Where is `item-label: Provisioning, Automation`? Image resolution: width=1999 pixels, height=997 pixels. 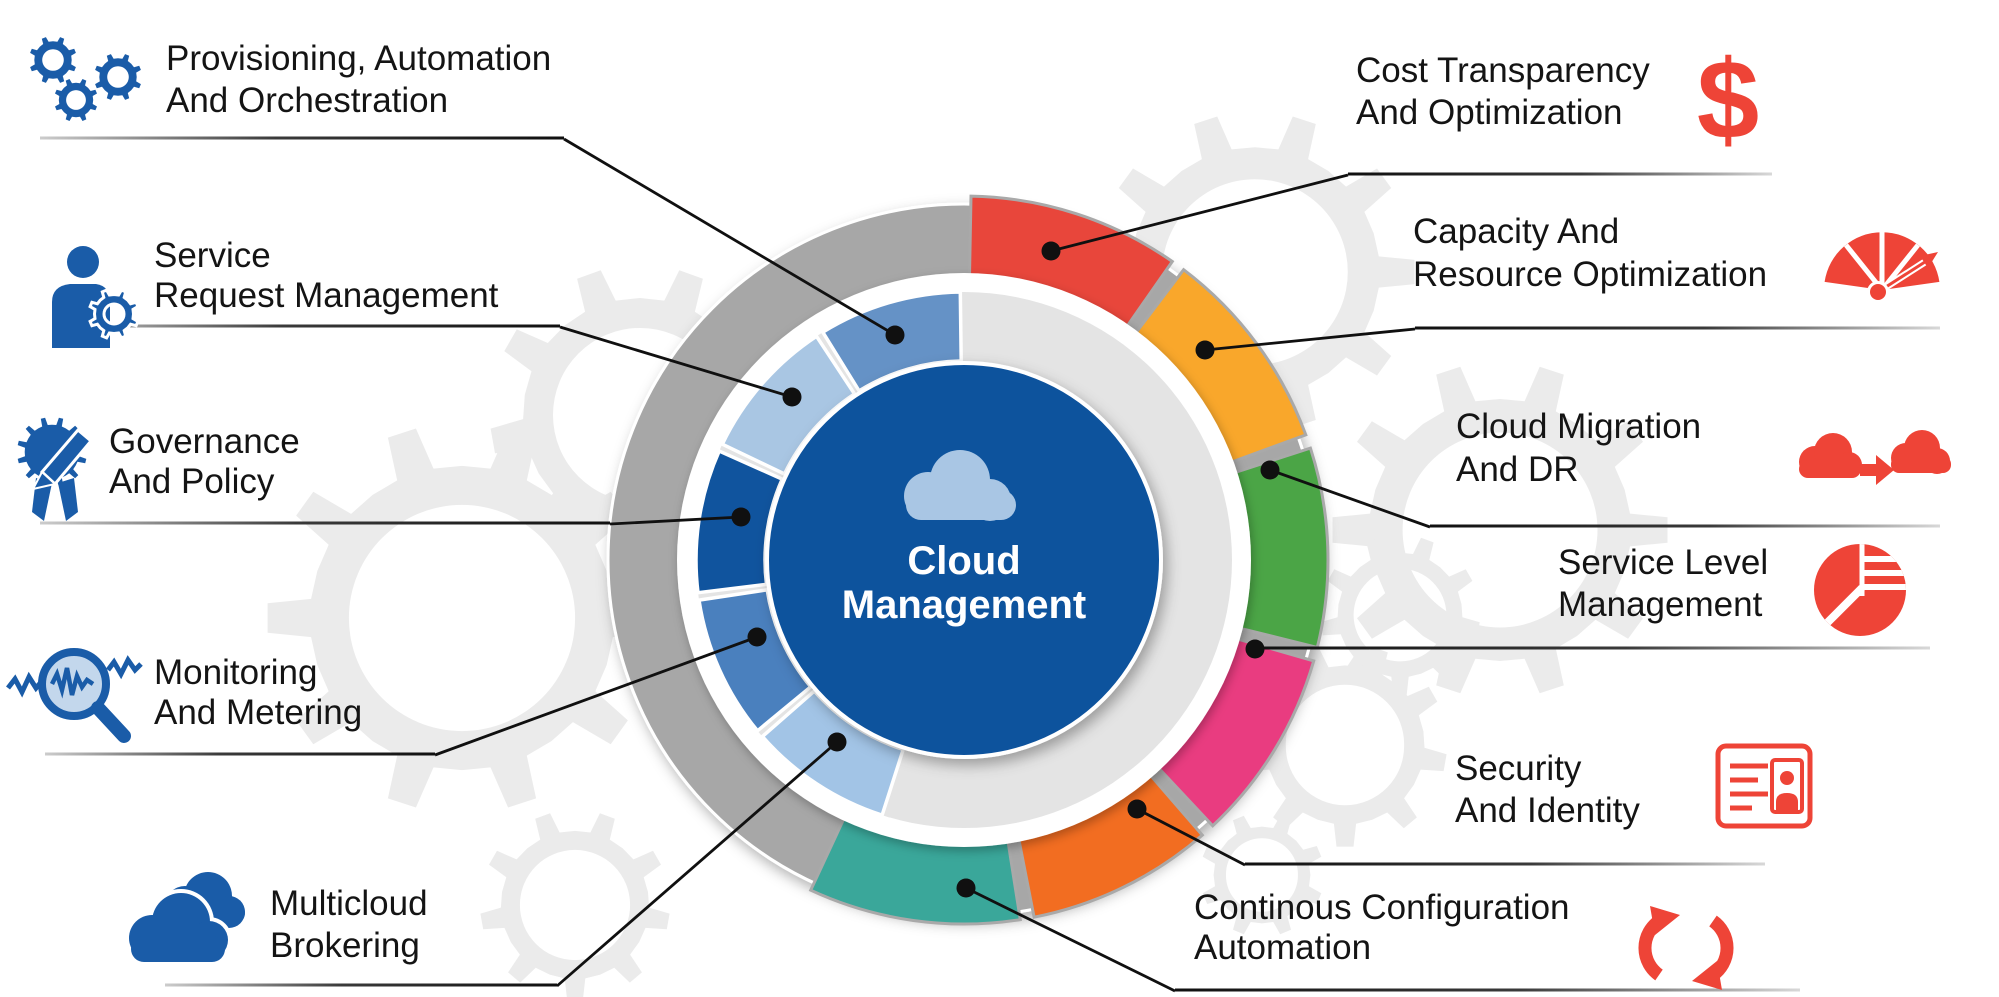 item-label: Provisioning, Automation is located at coordinates (358, 58).